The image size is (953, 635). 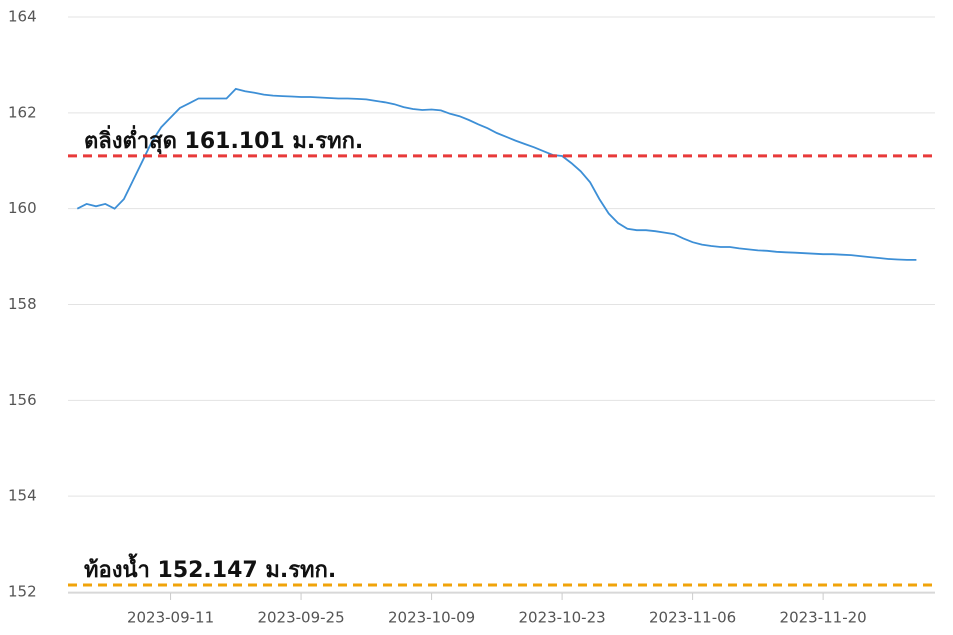 I want to click on y-tick-label: 162, so click(x=22, y=112).